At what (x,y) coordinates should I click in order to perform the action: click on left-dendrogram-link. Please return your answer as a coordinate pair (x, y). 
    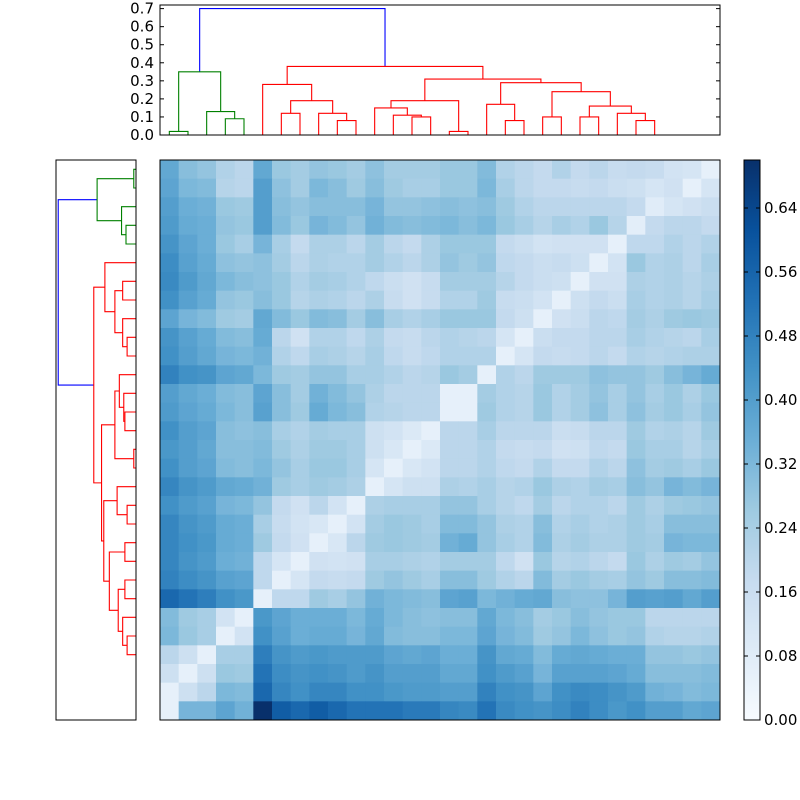
    Looking at the image, I should click on (131, 346).